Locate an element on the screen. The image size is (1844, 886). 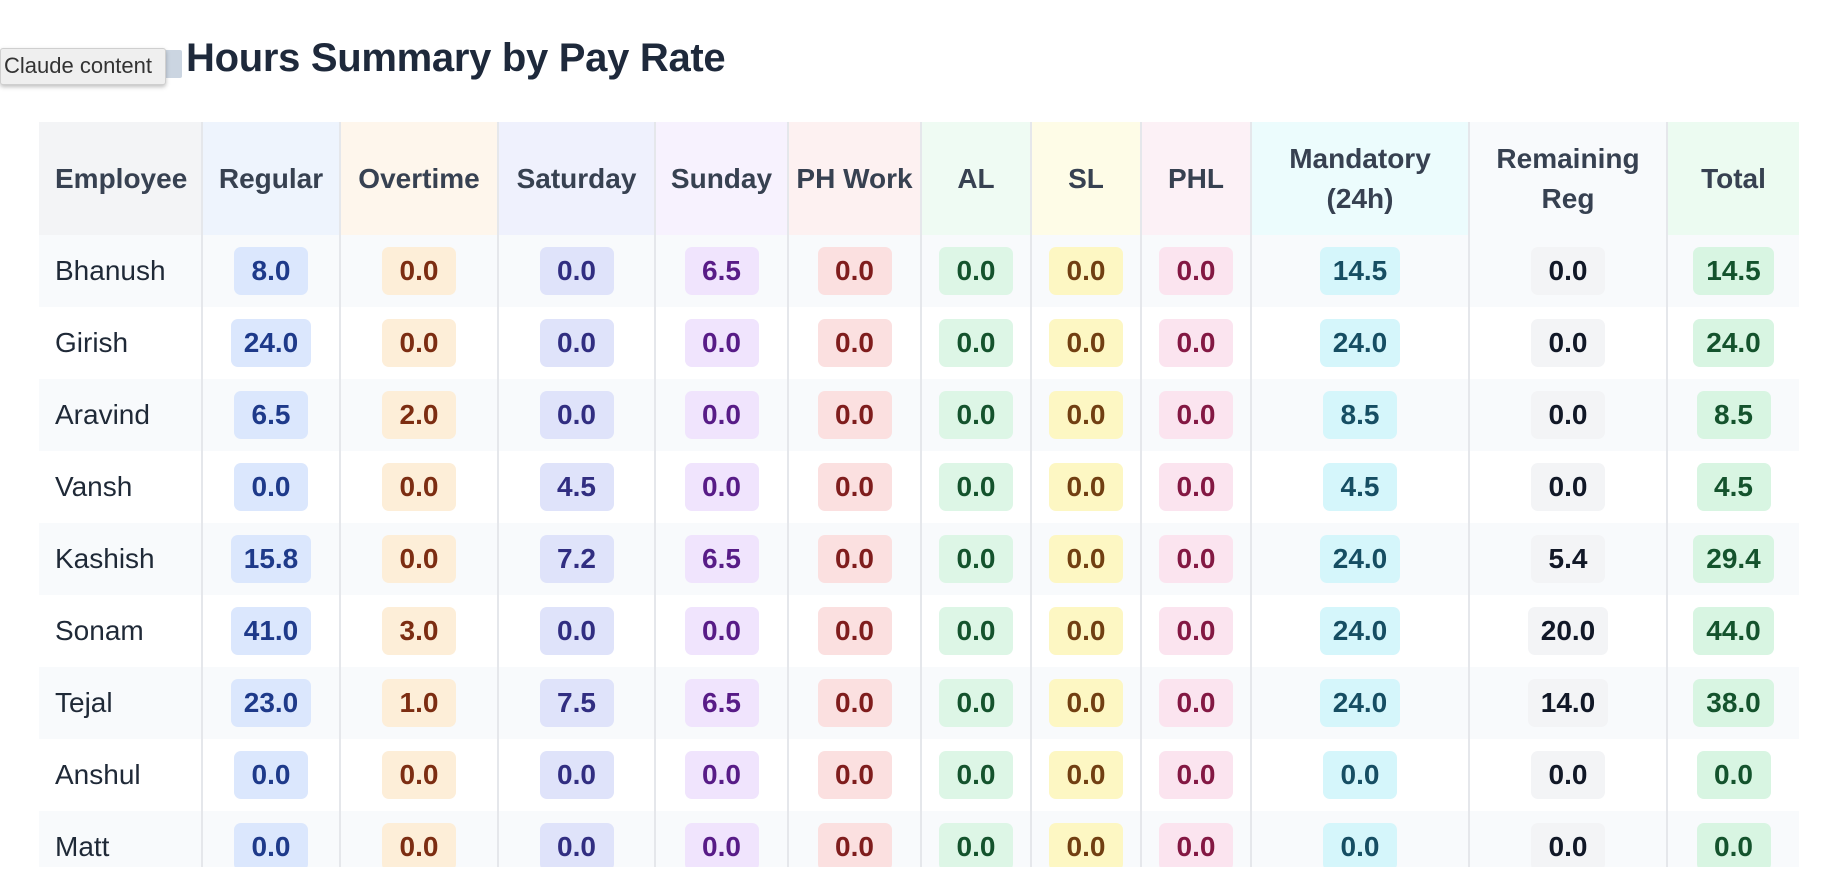
cell-sunday: 0.0 is located at coordinates (721, 839).